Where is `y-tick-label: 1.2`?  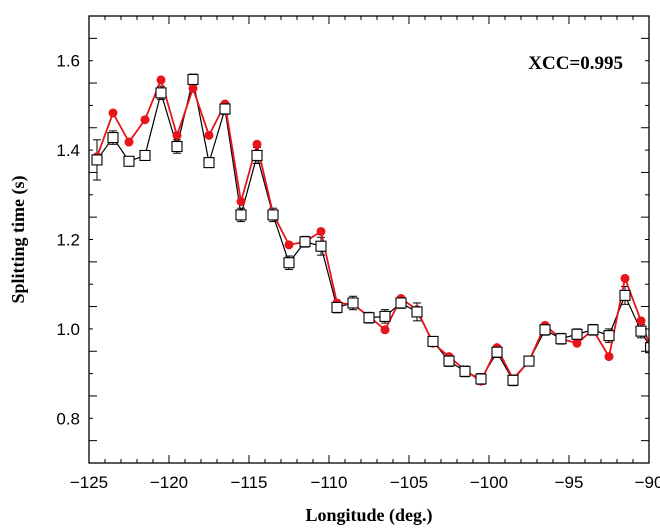 y-tick-label: 1.2 is located at coordinates (68, 240).